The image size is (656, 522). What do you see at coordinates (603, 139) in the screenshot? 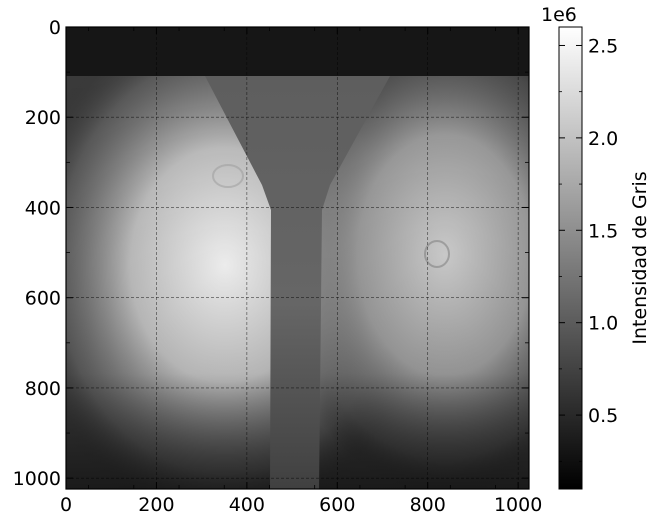
I see `colorbar-tick-label: 2.0` at bounding box center [603, 139].